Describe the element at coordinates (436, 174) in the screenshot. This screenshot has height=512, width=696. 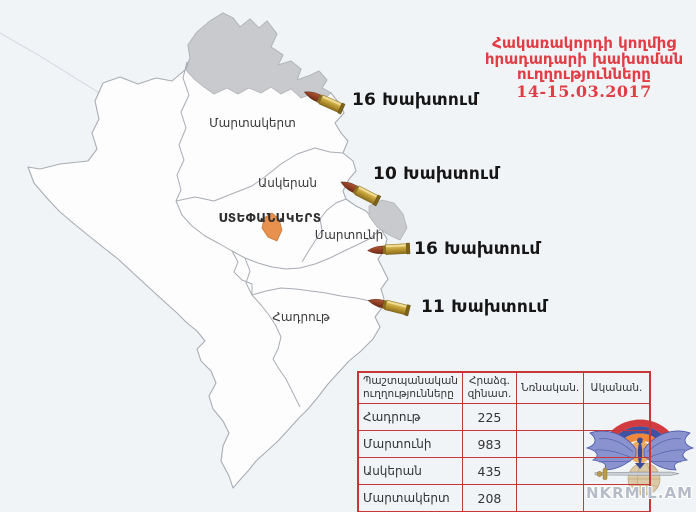
I see `violation-count-label: 10 Խախտում` at that location.